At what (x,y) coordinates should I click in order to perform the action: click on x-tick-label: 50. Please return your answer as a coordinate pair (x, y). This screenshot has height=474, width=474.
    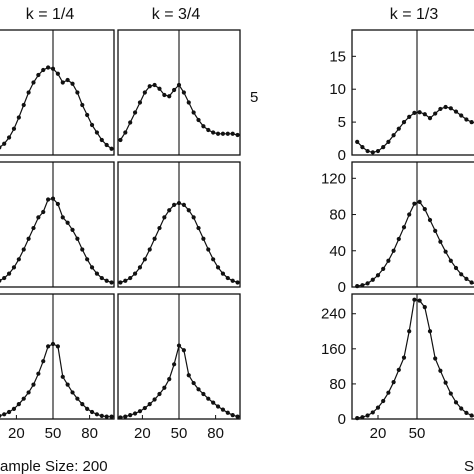
    Looking at the image, I should click on (417, 433).